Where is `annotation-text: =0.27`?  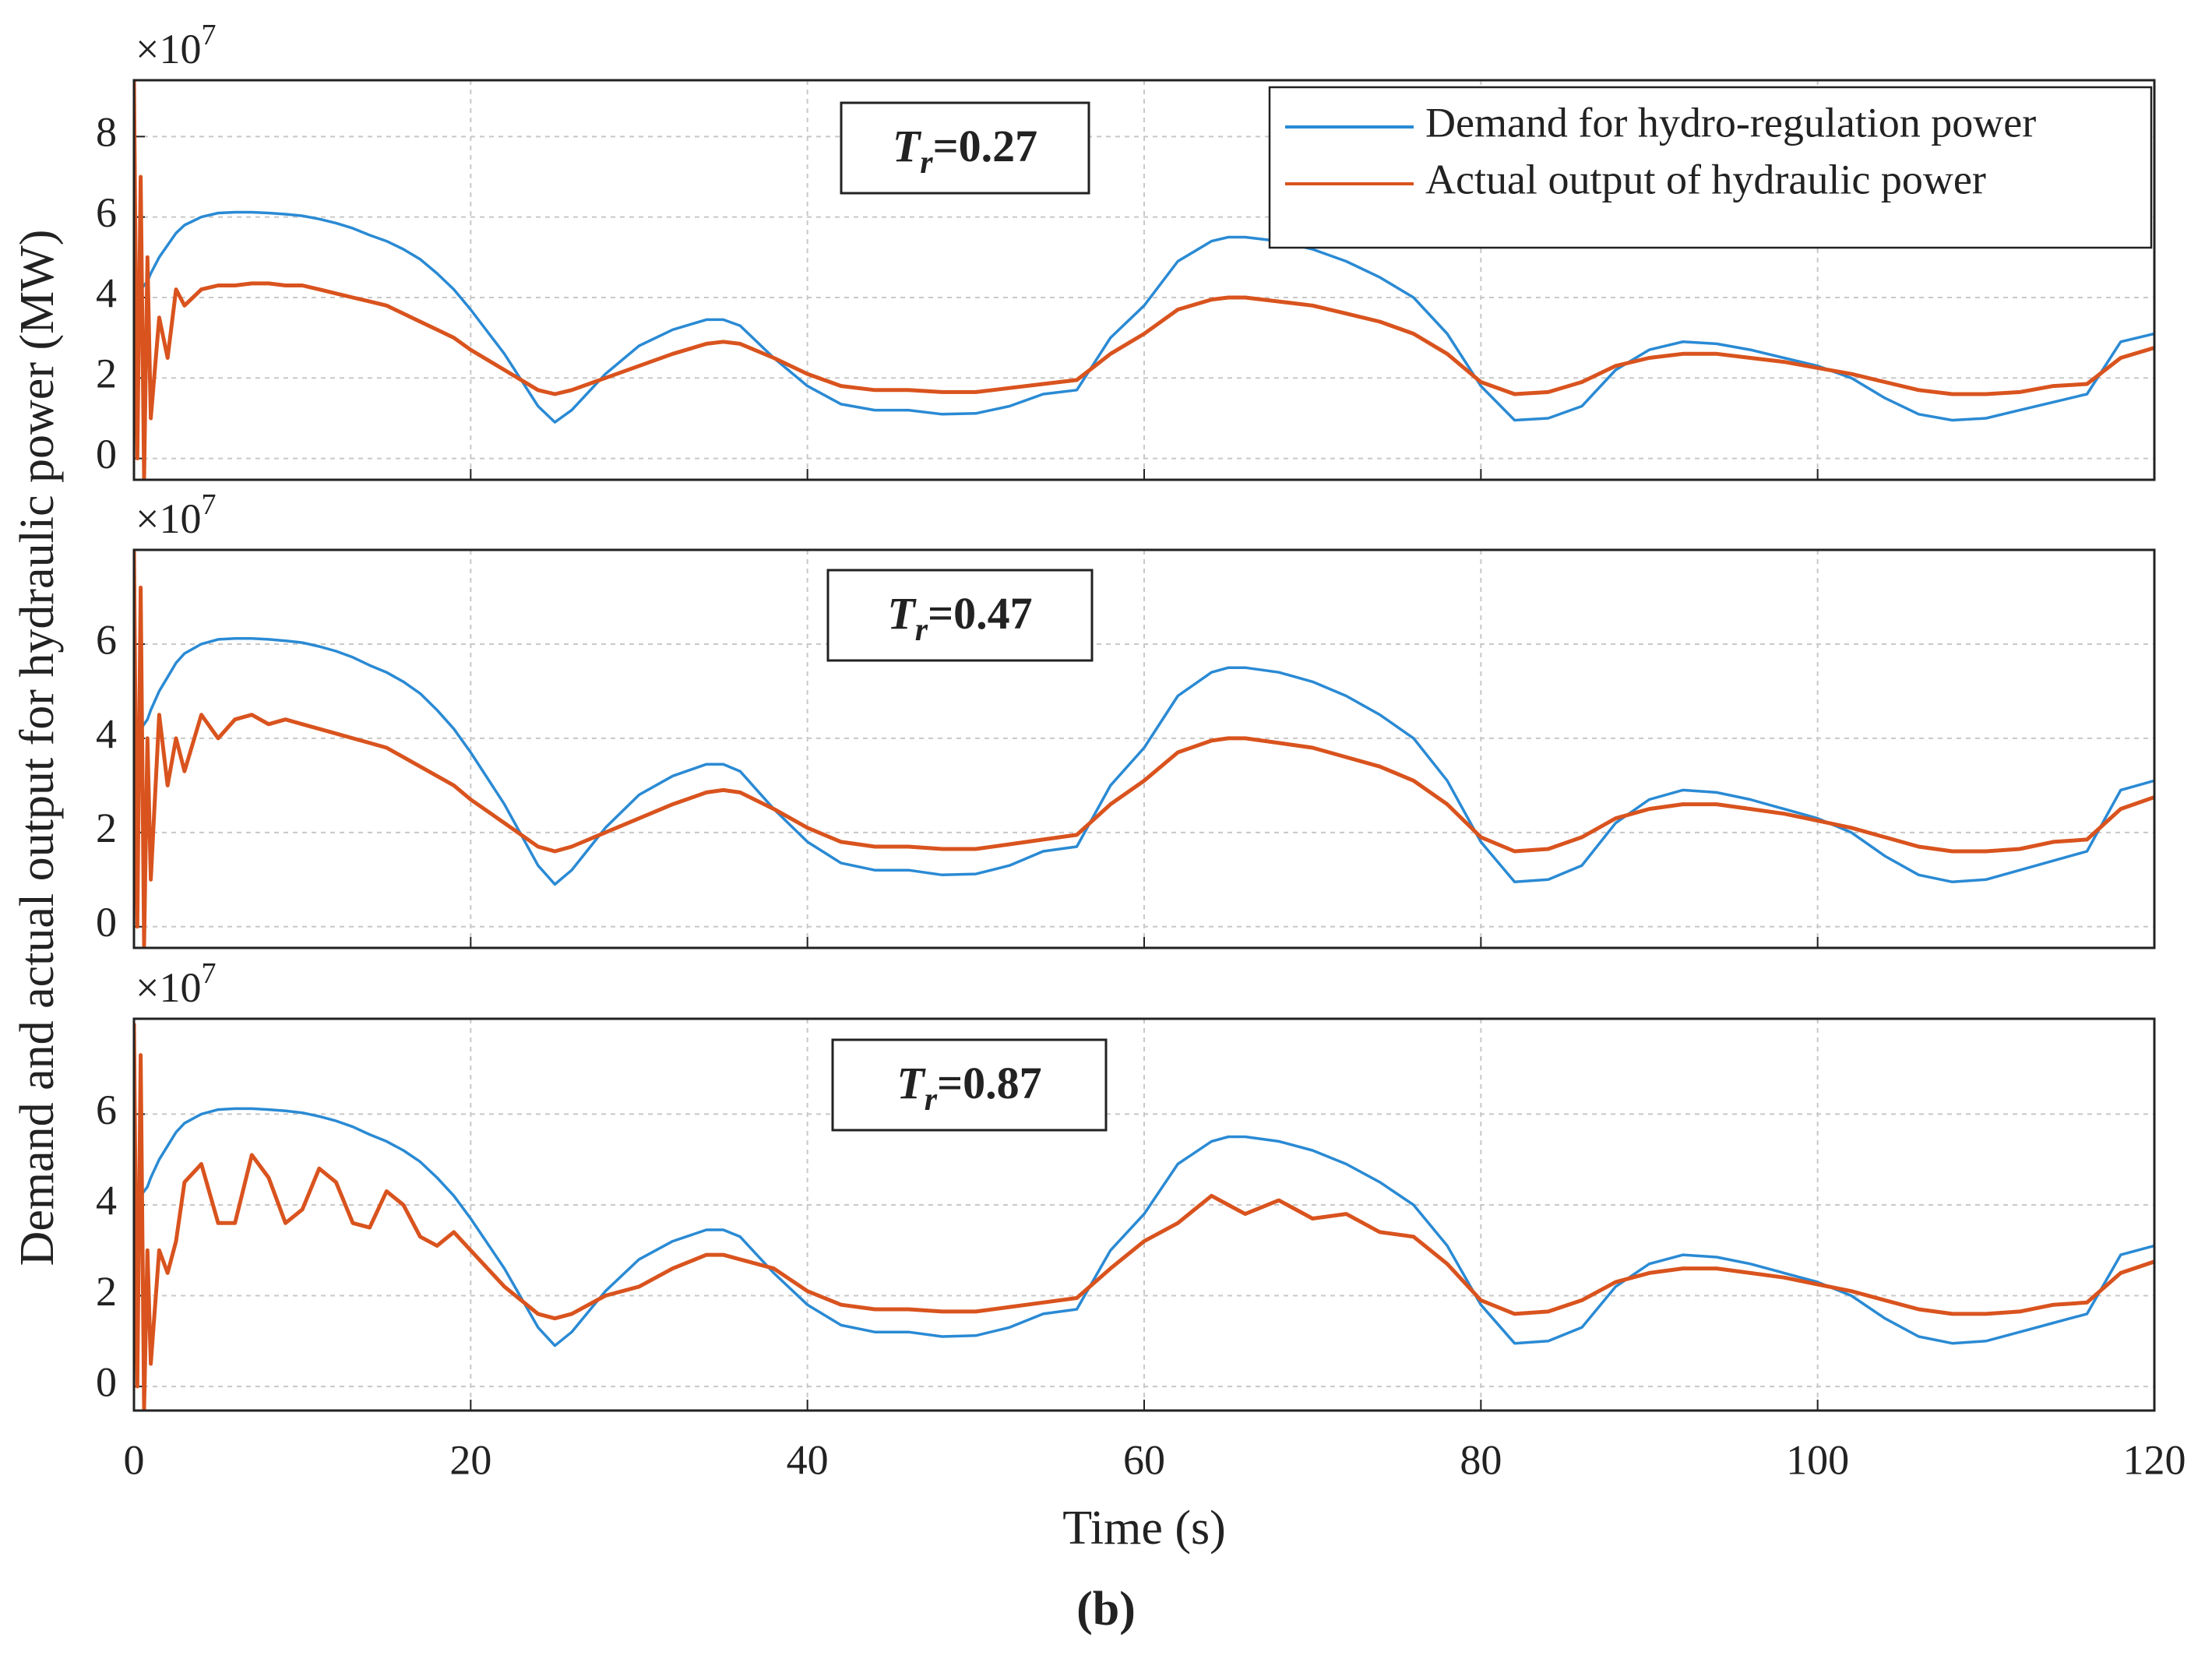 annotation-text: =0.27 is located at coordinates (986, 146).